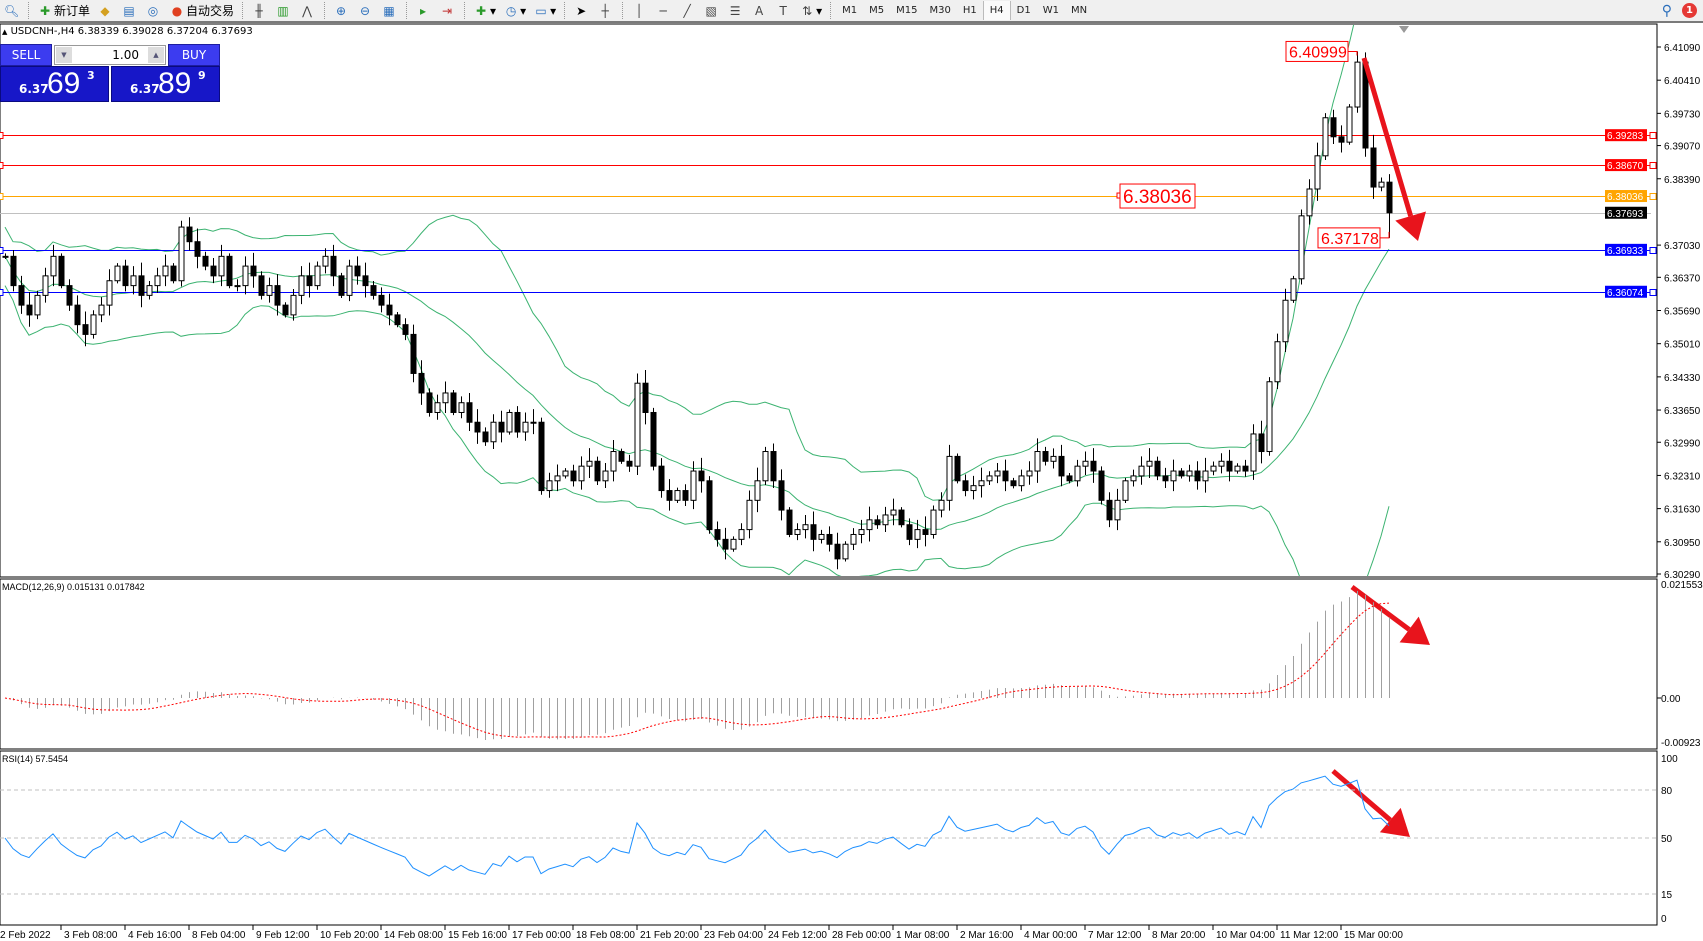  I want to click on rsi-axis-label: 0, so click(1664, 919).